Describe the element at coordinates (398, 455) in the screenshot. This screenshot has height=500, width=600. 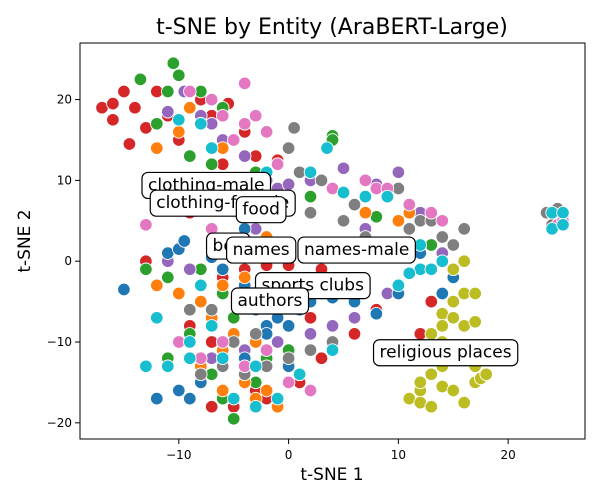
I see `x-tick-label: 10` at that location.